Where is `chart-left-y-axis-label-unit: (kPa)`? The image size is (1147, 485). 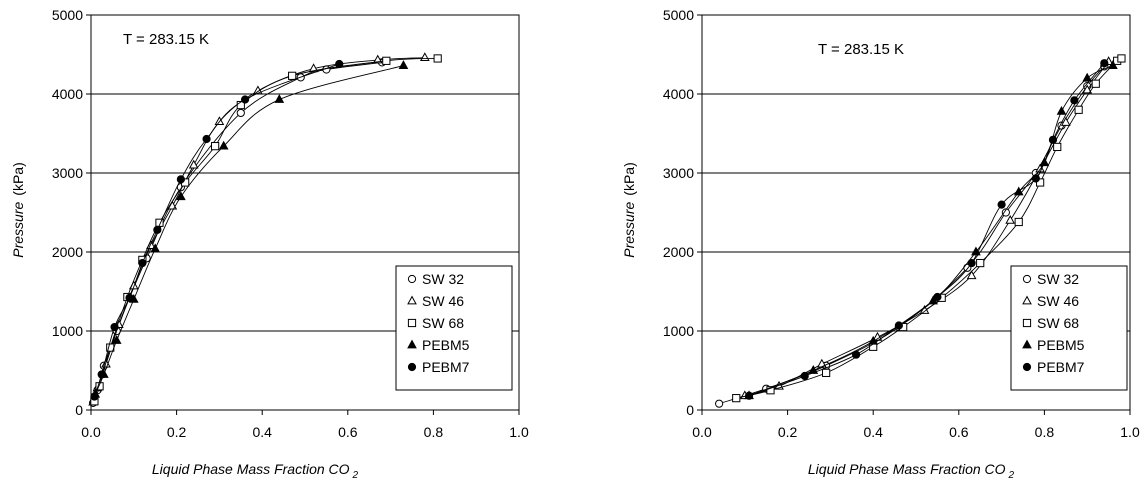 chart-left-y-axis-label-unit: (kPa) is located at coordinates (18, 178).